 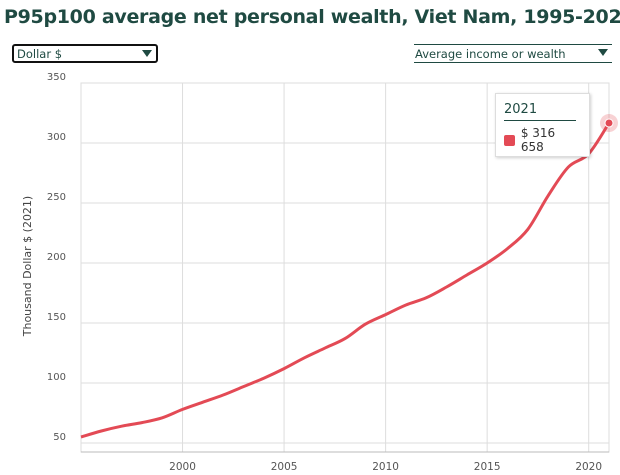 I want to click on y-axis-label: Thousand Dollar $ (2021), so click(x=27, y=266).